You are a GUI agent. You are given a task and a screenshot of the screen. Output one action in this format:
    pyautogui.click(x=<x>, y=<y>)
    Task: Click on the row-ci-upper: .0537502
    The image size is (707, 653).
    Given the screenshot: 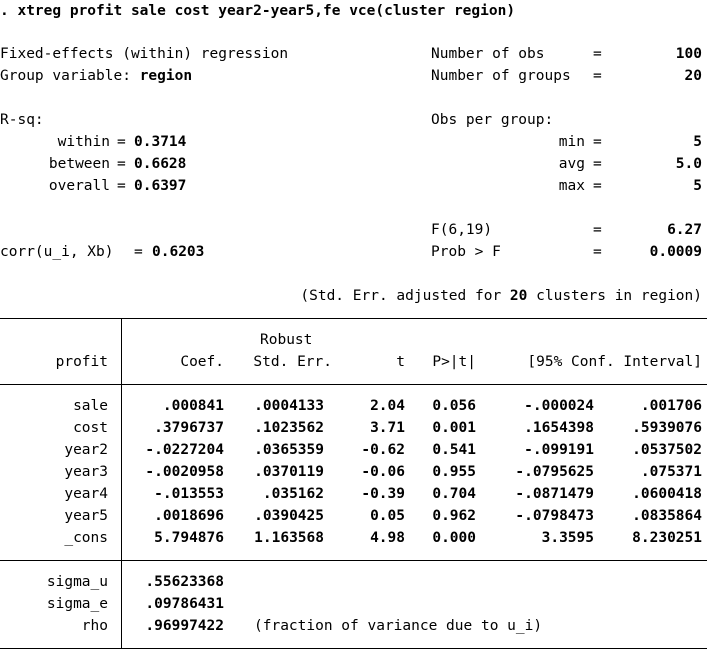 What is the action you would take?
    pyautogui.click(x=667, y=450)
    